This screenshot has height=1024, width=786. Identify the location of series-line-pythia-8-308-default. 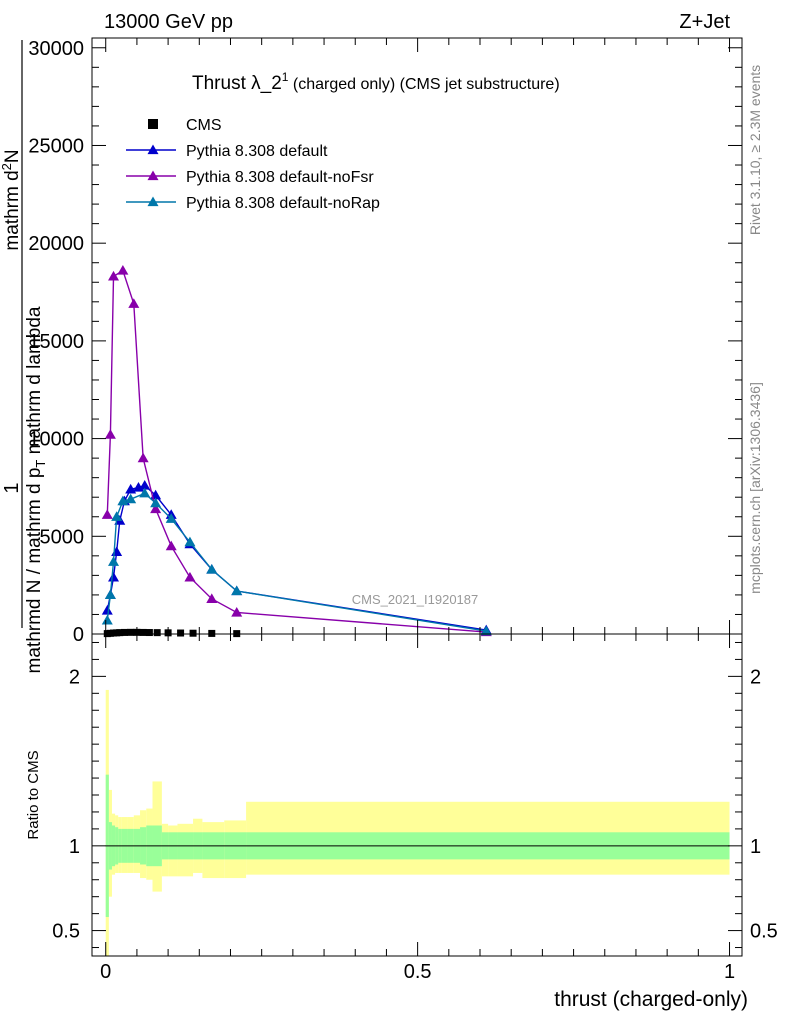
(296, 557).